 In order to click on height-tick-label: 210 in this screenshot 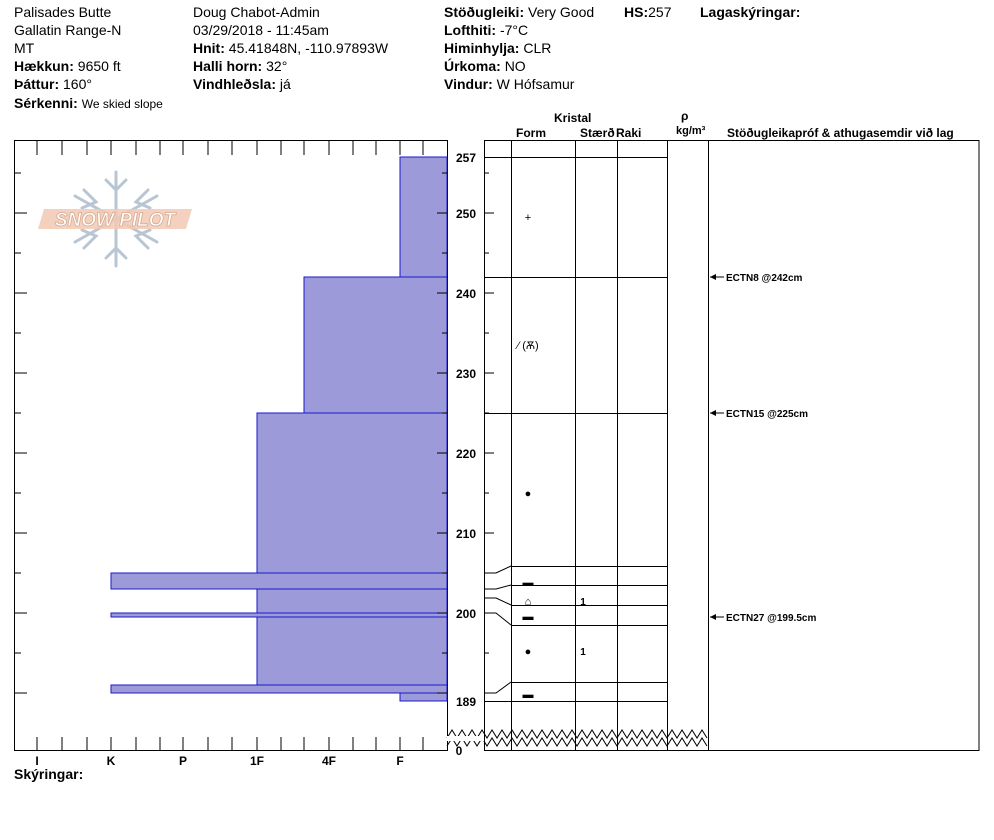, I will do `click(466, 534)`.